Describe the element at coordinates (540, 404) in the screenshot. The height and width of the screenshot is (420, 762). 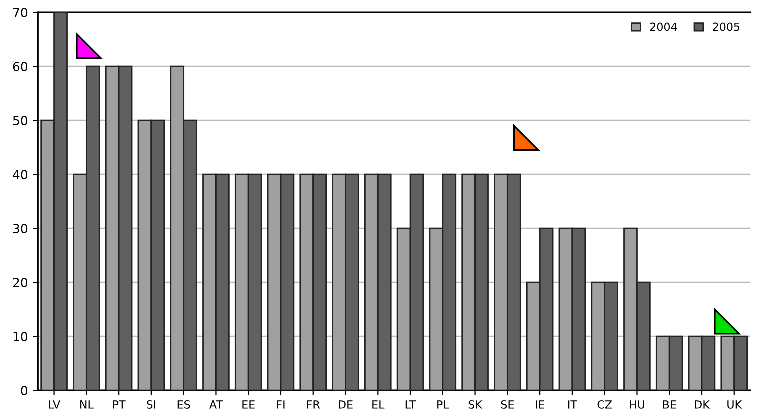
I see `x-tick-label: IE` at that location.